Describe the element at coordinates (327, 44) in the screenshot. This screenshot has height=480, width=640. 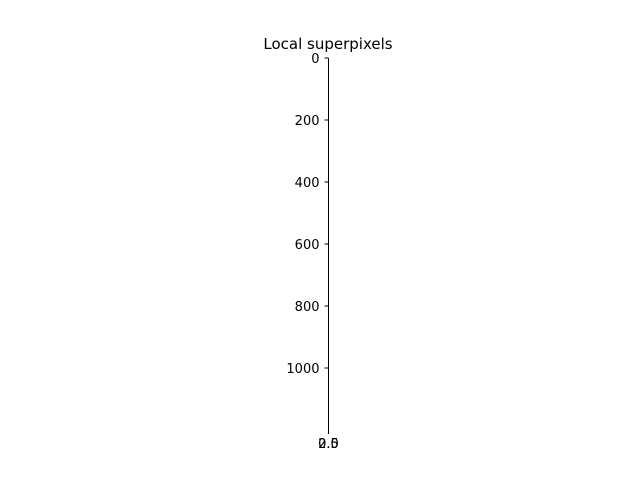
I see `chart-title: Local superpixels` at that location.